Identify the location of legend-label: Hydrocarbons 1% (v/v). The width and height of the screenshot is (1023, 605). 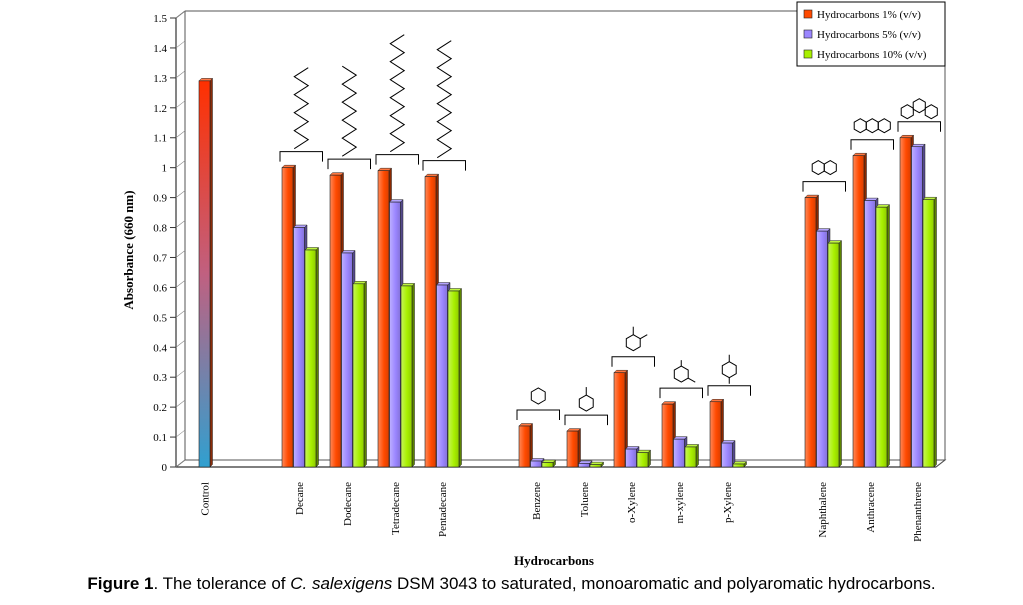
(869, 15).